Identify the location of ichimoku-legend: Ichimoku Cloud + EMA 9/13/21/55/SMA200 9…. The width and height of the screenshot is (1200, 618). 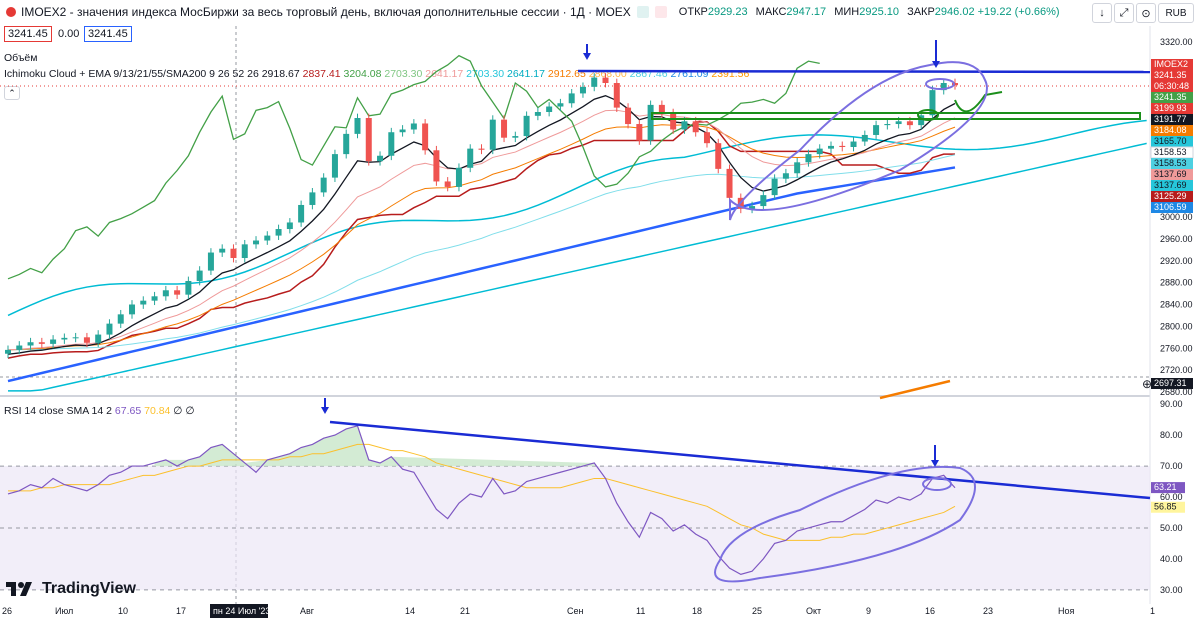
(376, 74).